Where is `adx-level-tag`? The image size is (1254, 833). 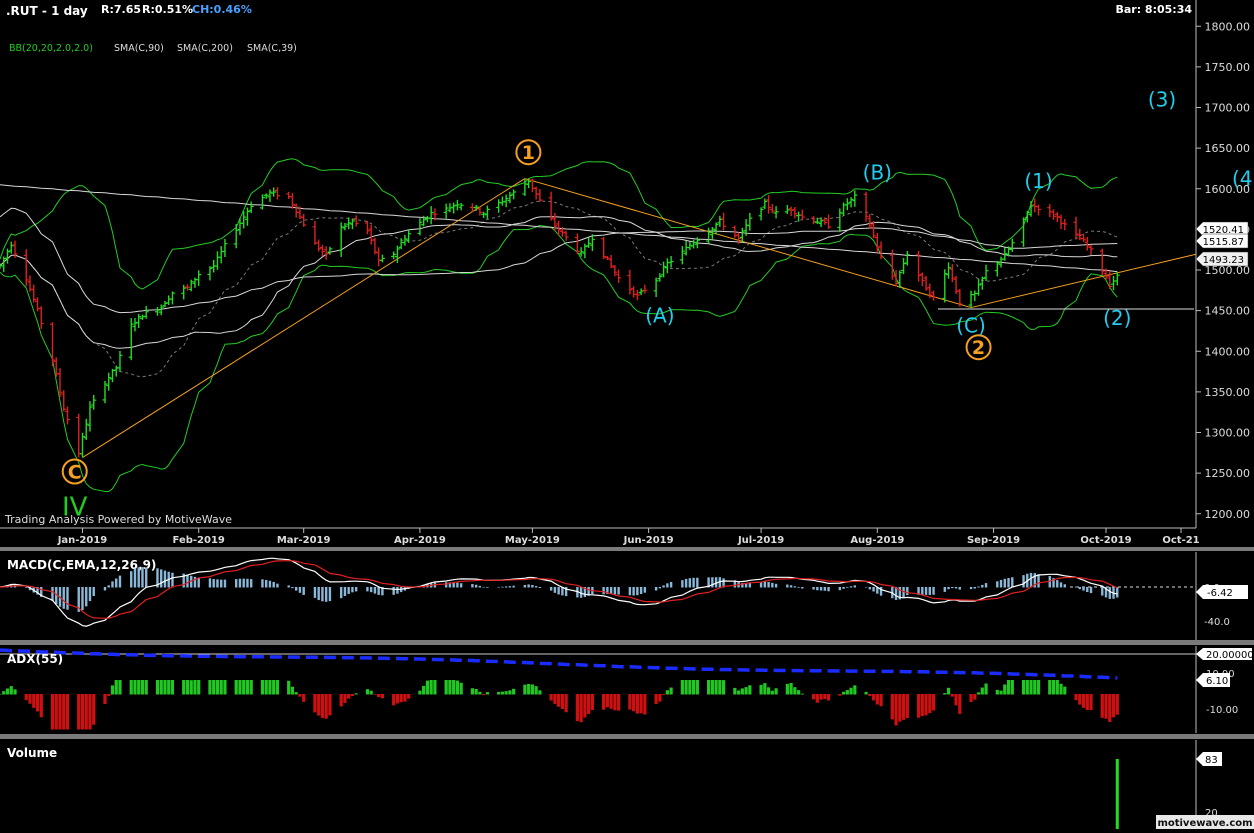 adx-level-tag is located at coordinates (1224, 654).